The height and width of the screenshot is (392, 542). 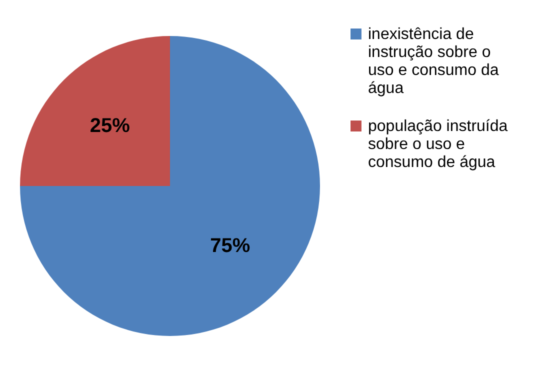 I want to click on legend-label: inexistência de instrução sobre o uso e consumo da água, so click(x=433, y=61).